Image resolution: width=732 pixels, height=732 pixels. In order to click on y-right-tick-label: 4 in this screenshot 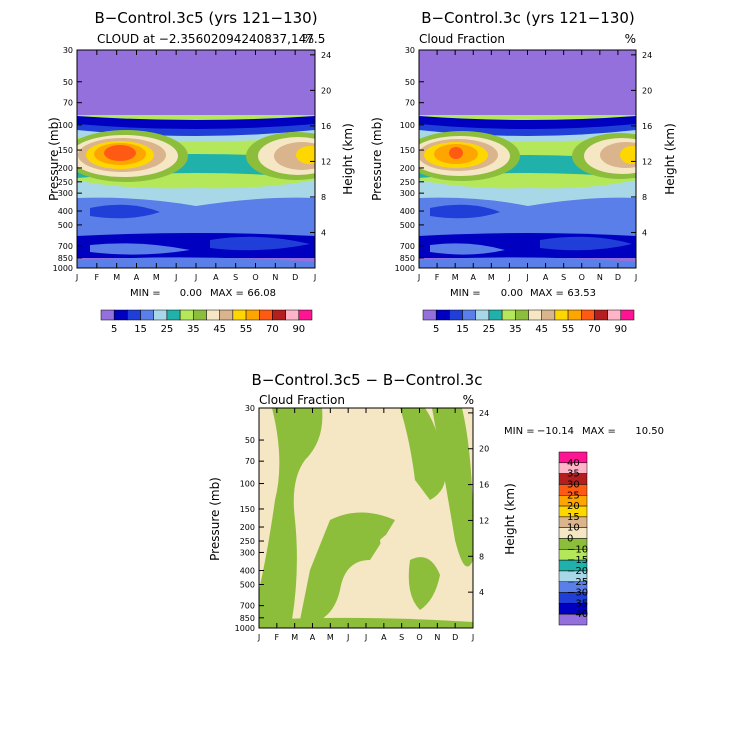, I will do `click(323, 232)`.